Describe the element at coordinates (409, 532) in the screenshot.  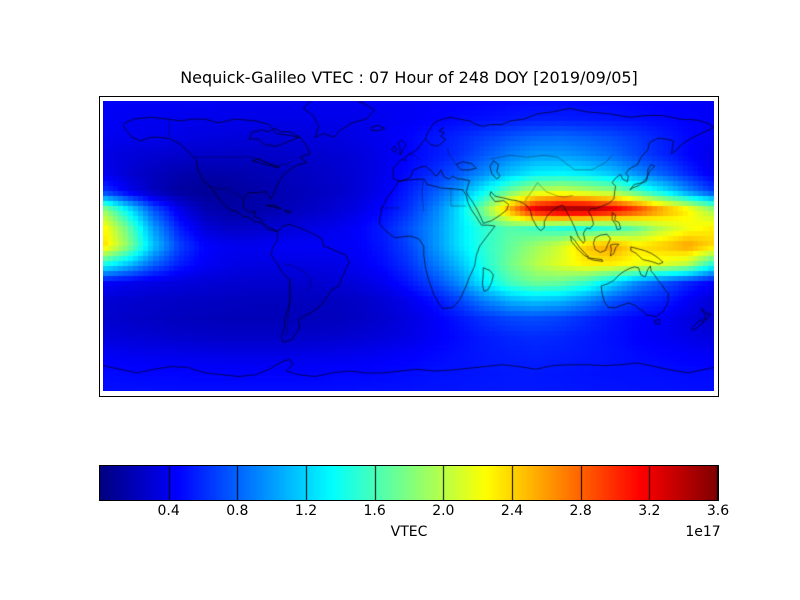
I see `colorbar-axis-label: VTEC` at that location.